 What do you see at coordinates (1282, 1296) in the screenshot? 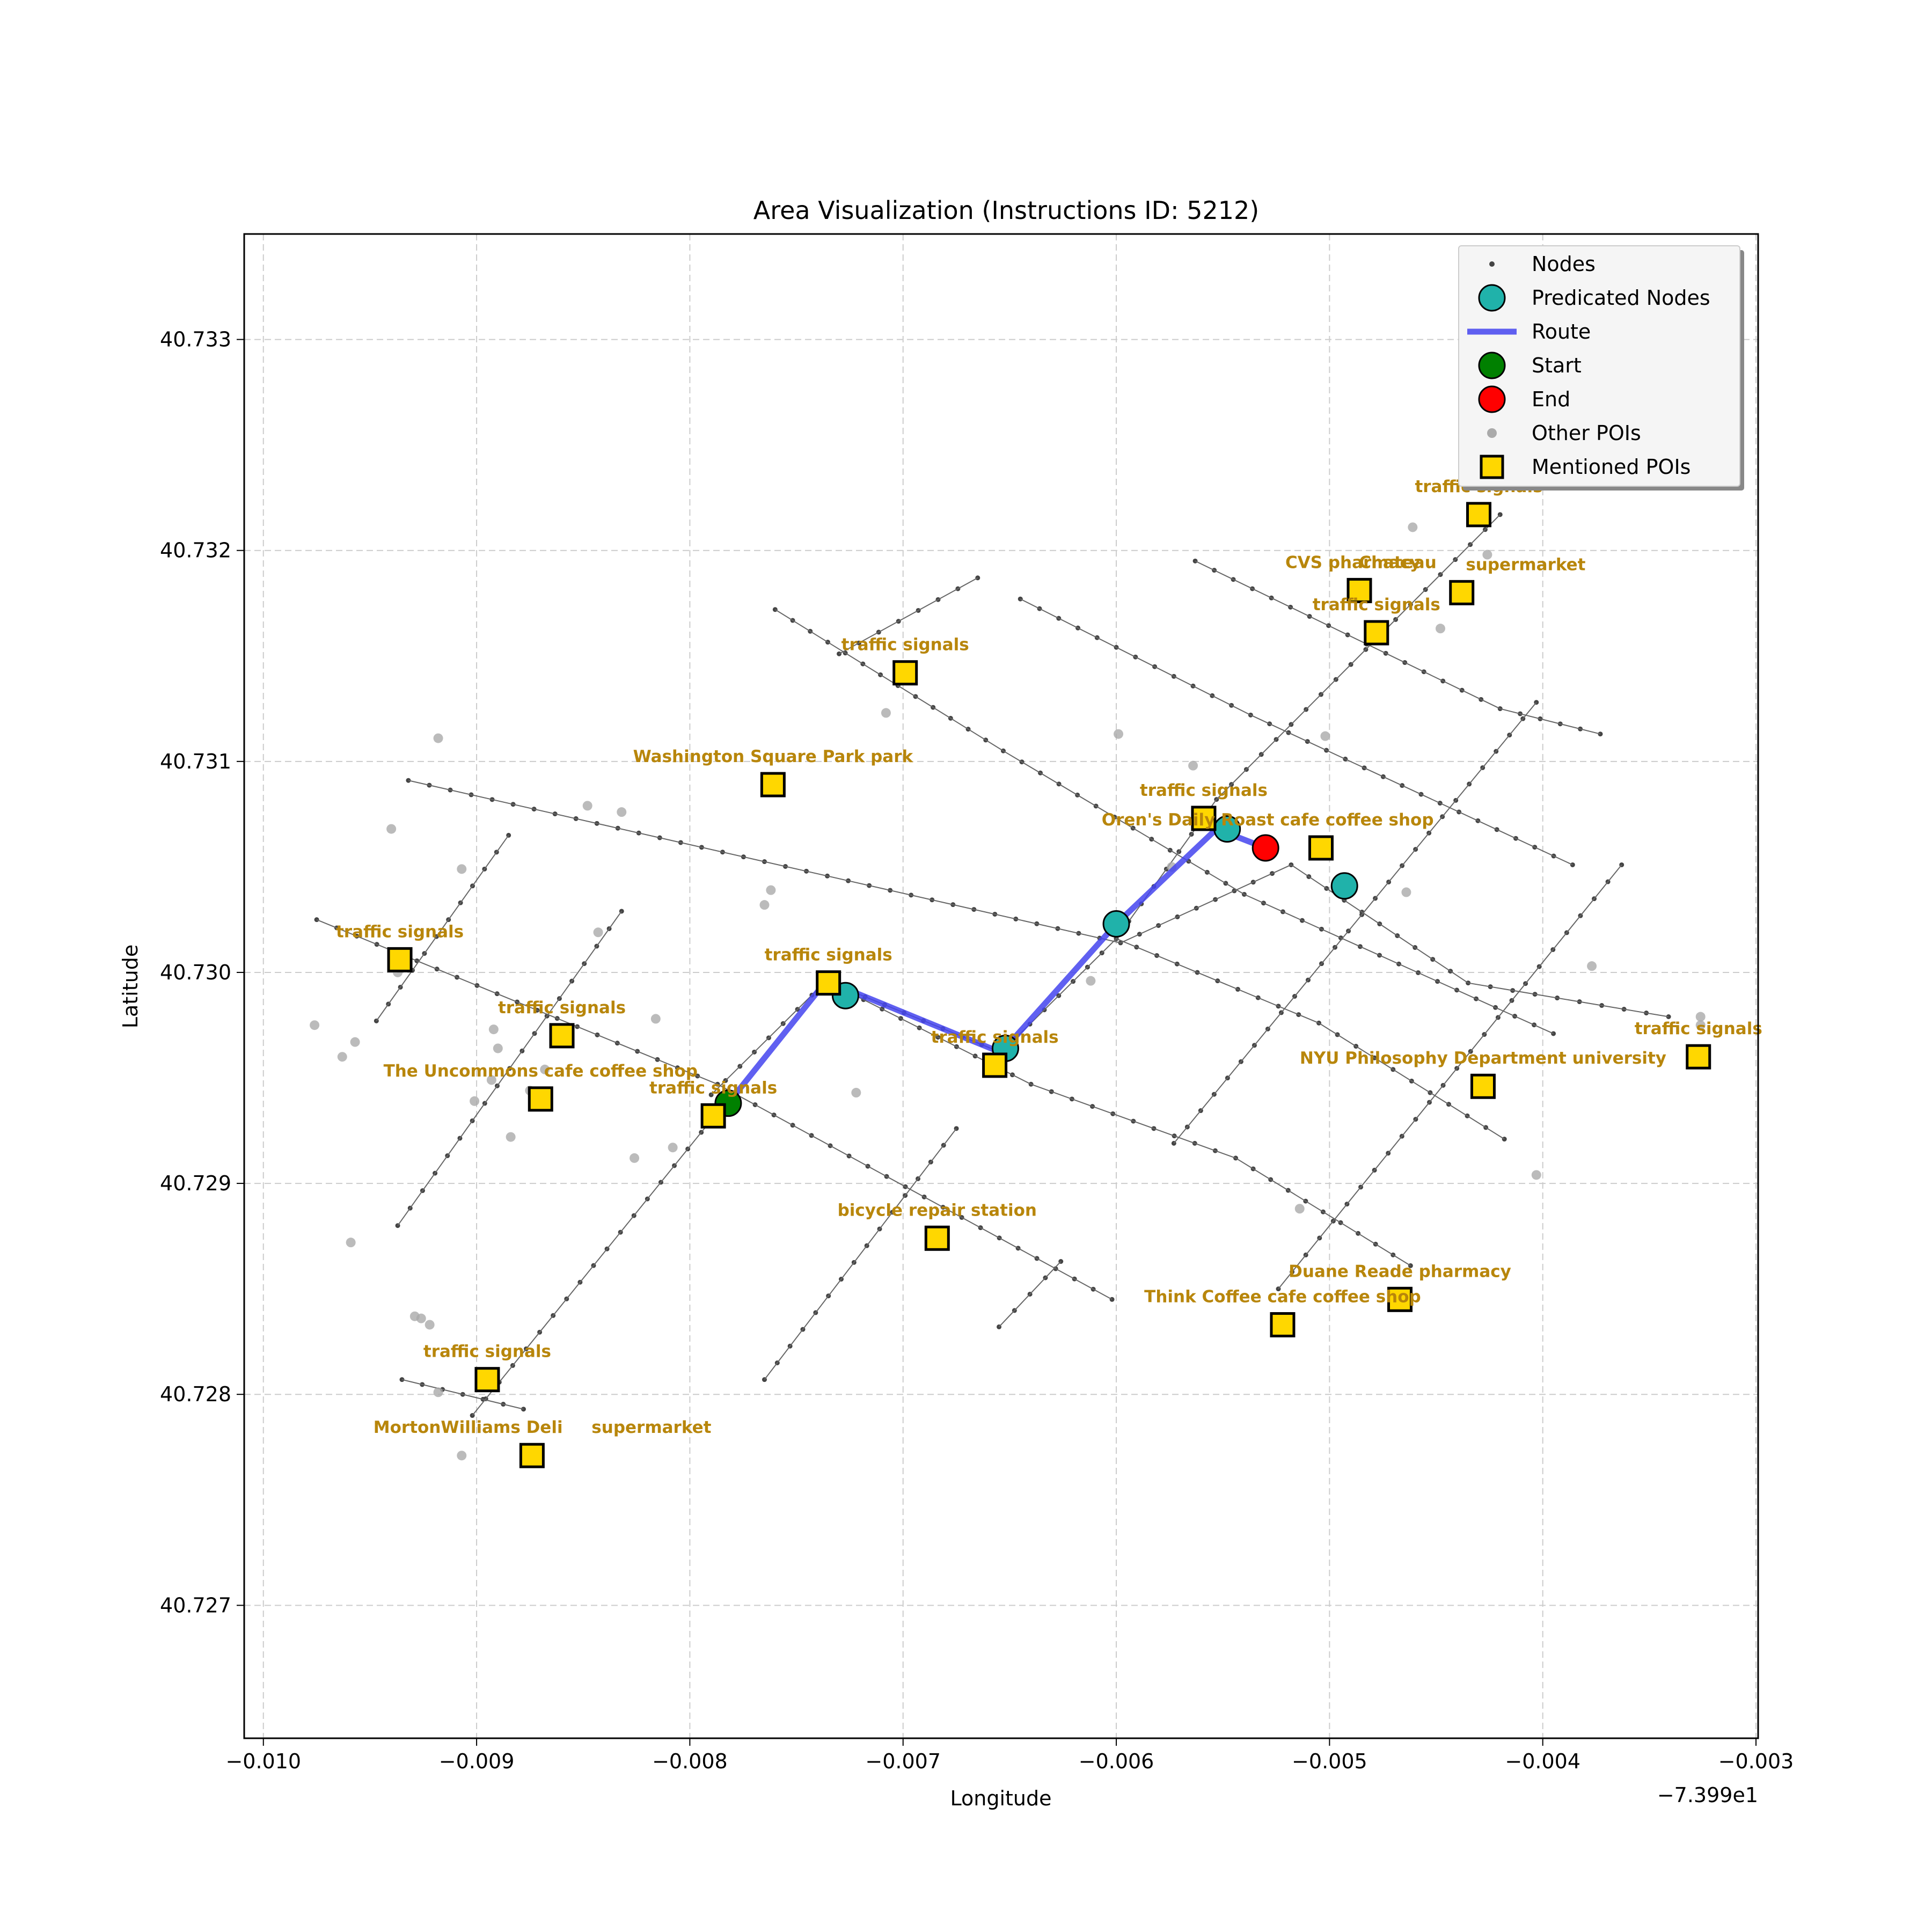
I see `mentioned-poi-label: Think Coffee cafe coffee shop` at bounding box center [1282, 1296].